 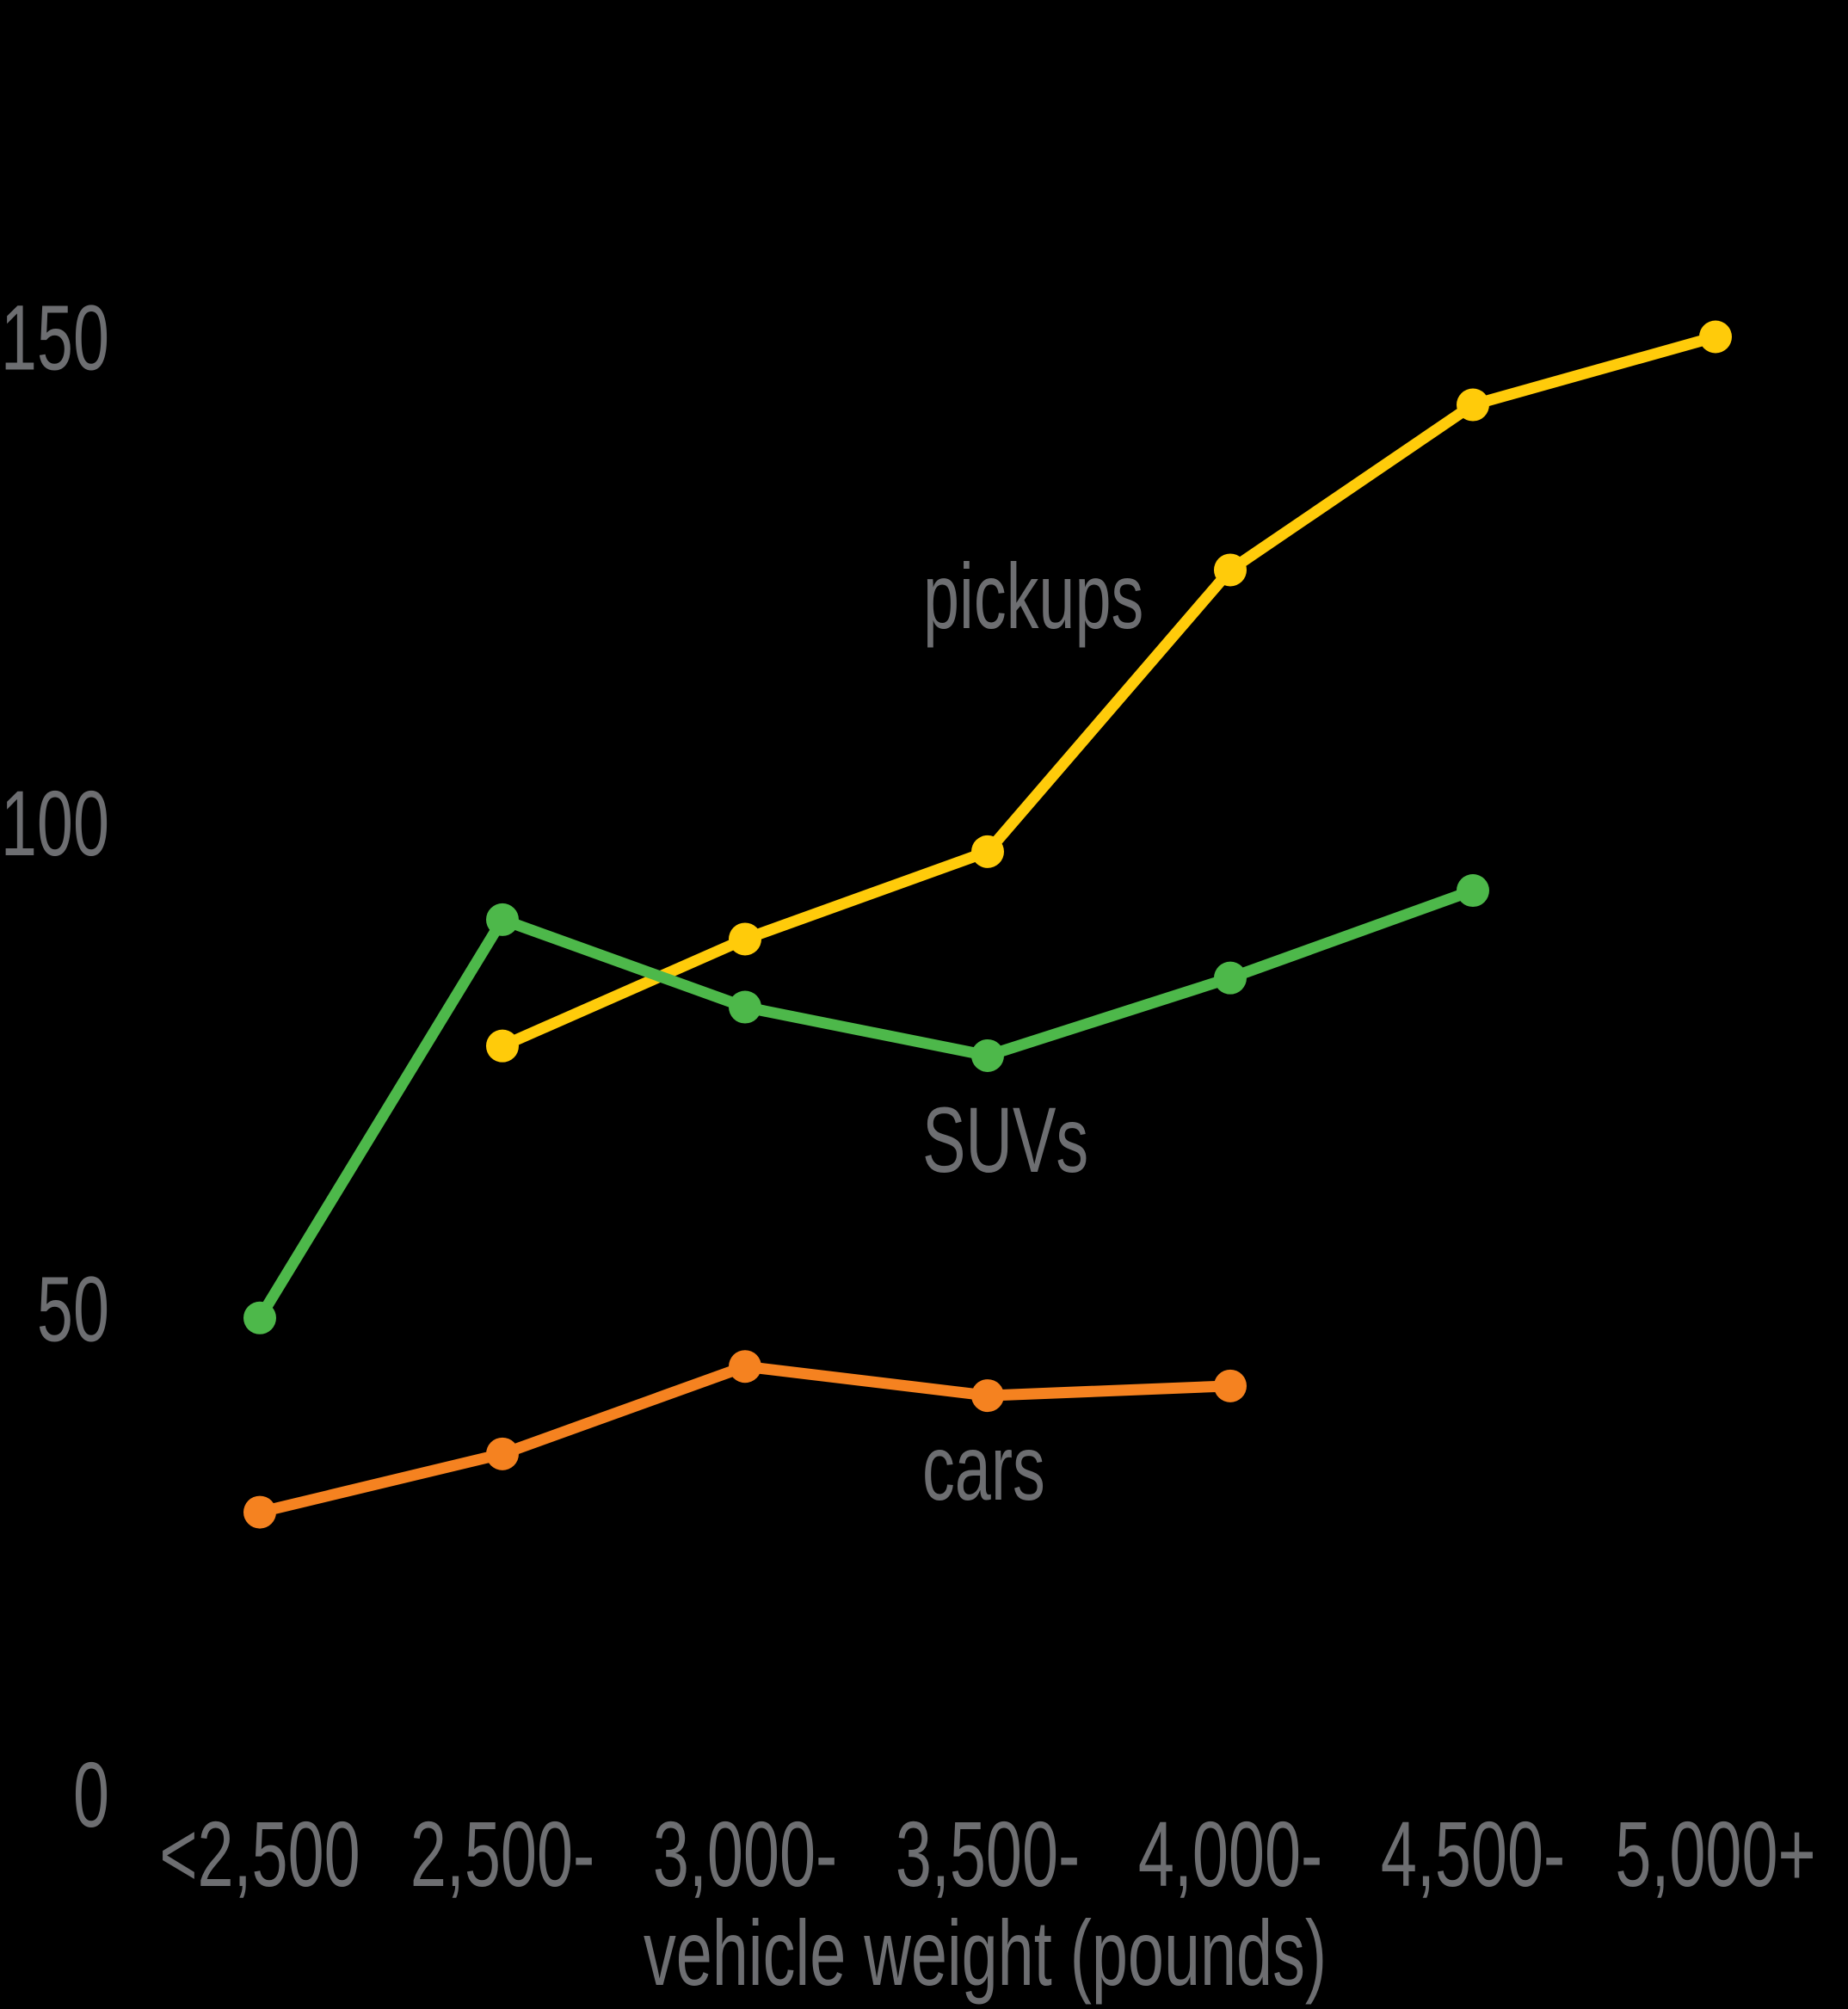 I want to click on svg-text: cars, so click(x=983, y=1467).